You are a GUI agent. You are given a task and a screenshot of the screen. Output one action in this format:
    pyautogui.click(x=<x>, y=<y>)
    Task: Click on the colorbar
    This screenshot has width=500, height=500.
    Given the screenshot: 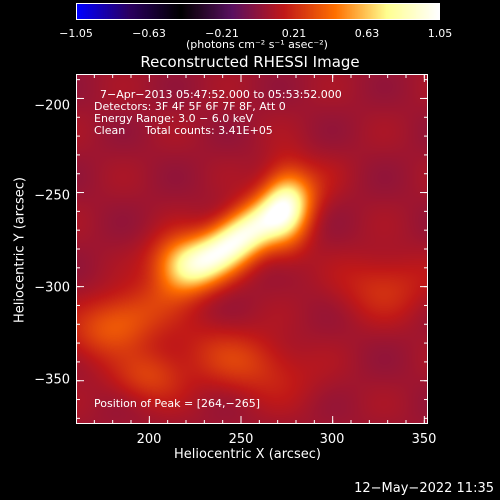 What is the action you would take?
    pyautogui.click(x=258, y=11)
    